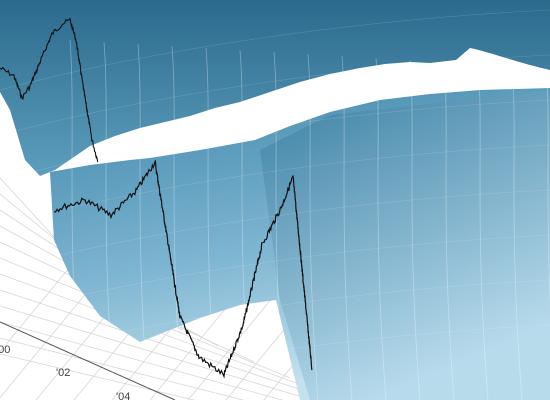 Image resolution: width=550 pixels, height=400 pixels. What do you see at coordinates (49, 90) in the screenshot?
I see `series-line-back` at bounding box center [49, 90].